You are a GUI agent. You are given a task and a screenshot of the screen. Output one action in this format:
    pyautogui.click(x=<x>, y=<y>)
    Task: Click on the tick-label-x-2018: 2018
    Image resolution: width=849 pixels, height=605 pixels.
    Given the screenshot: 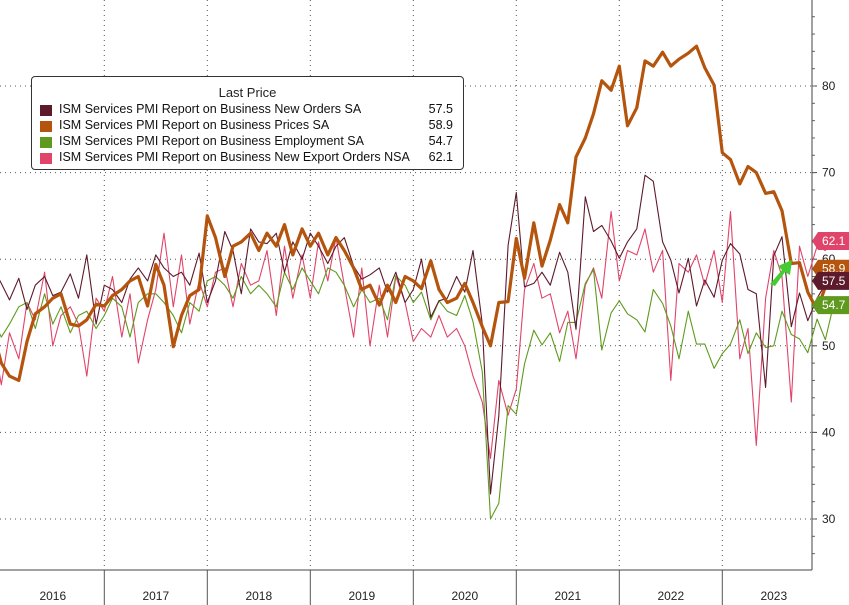 What is the action you would take?
    pyautogui.click(x=258, y=596)
    